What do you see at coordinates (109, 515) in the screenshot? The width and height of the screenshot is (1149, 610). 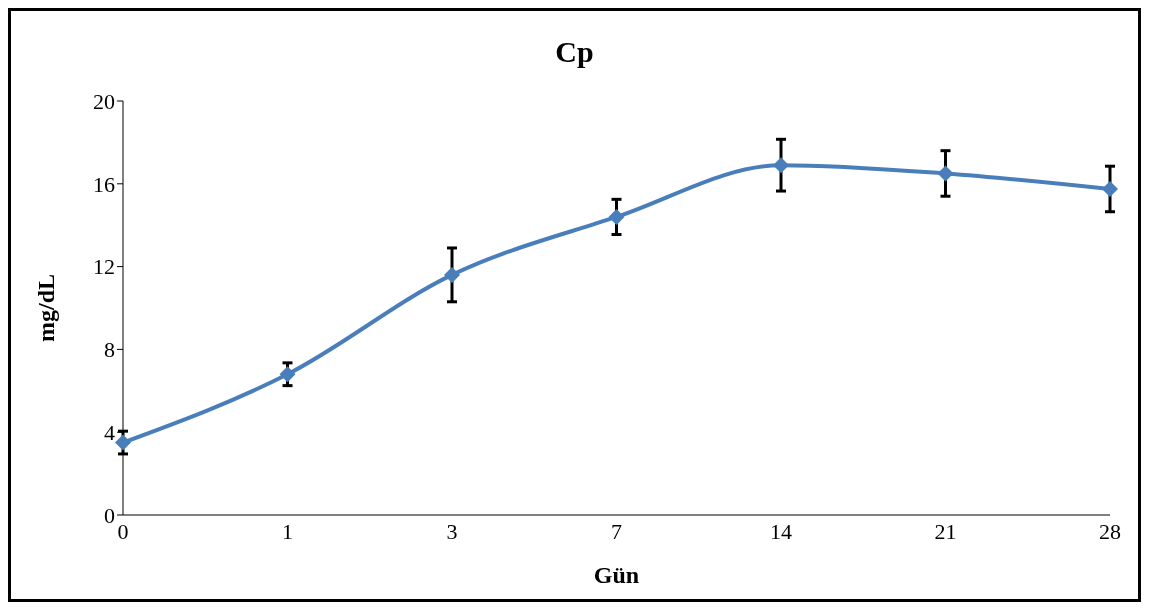 I see `y-tick-label: 0` at bounding box center [109, 515].